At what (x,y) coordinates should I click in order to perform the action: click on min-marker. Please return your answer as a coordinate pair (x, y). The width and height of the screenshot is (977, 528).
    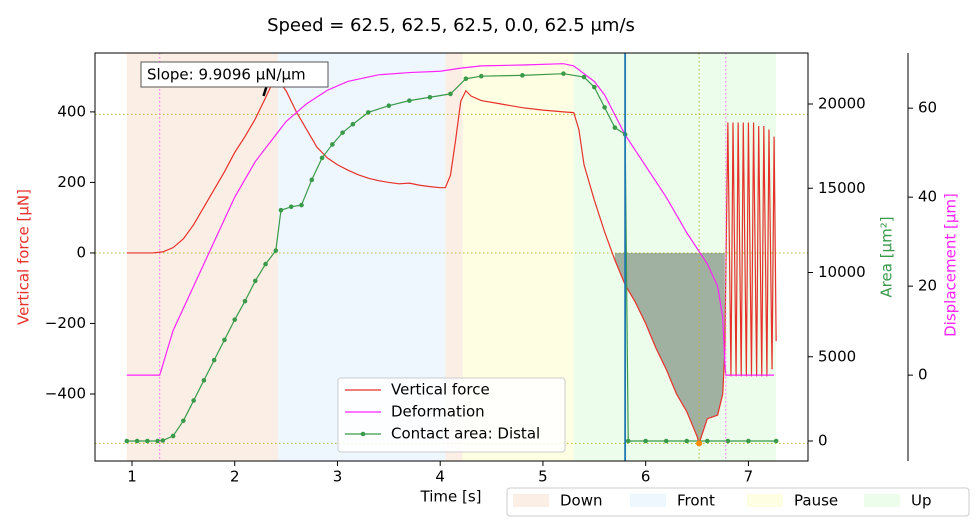
    Looking at the image, I should click on (699, 443).